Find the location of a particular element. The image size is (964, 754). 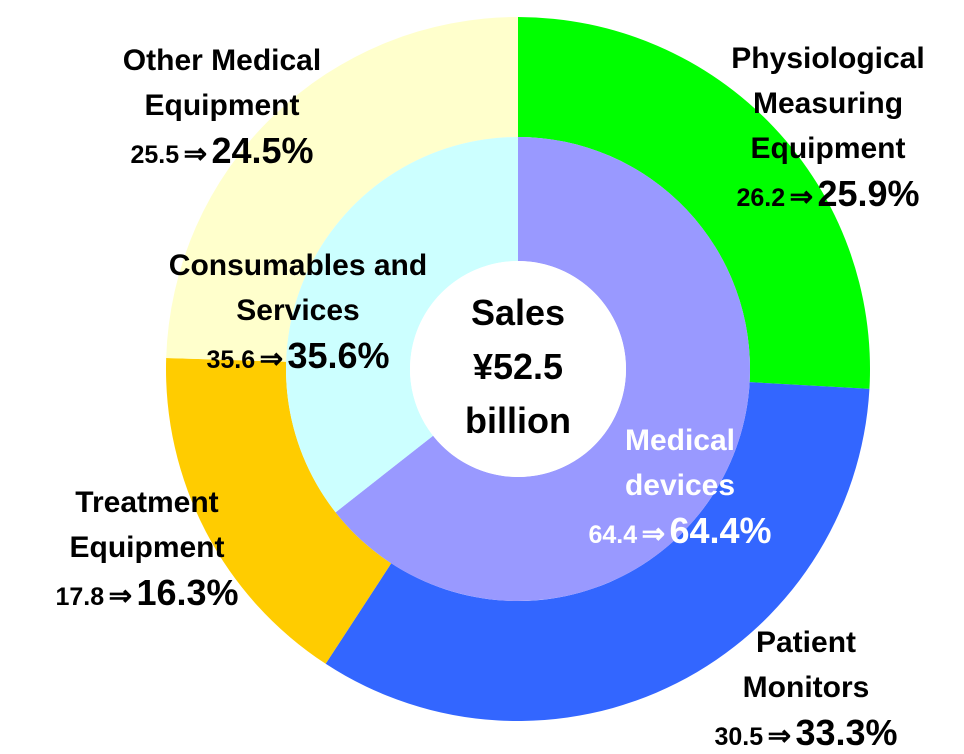

value-label: 16.3% is located at coordinates (187, 592).